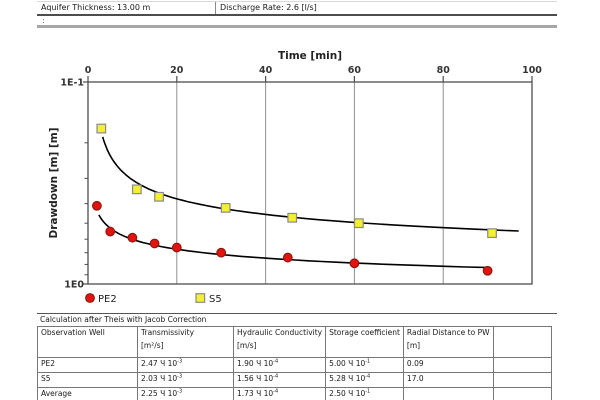  Describe the element at coordinates (279, 393) in the screenshot. I see `table-cell: 1.73 Ч 10-4` at that location.